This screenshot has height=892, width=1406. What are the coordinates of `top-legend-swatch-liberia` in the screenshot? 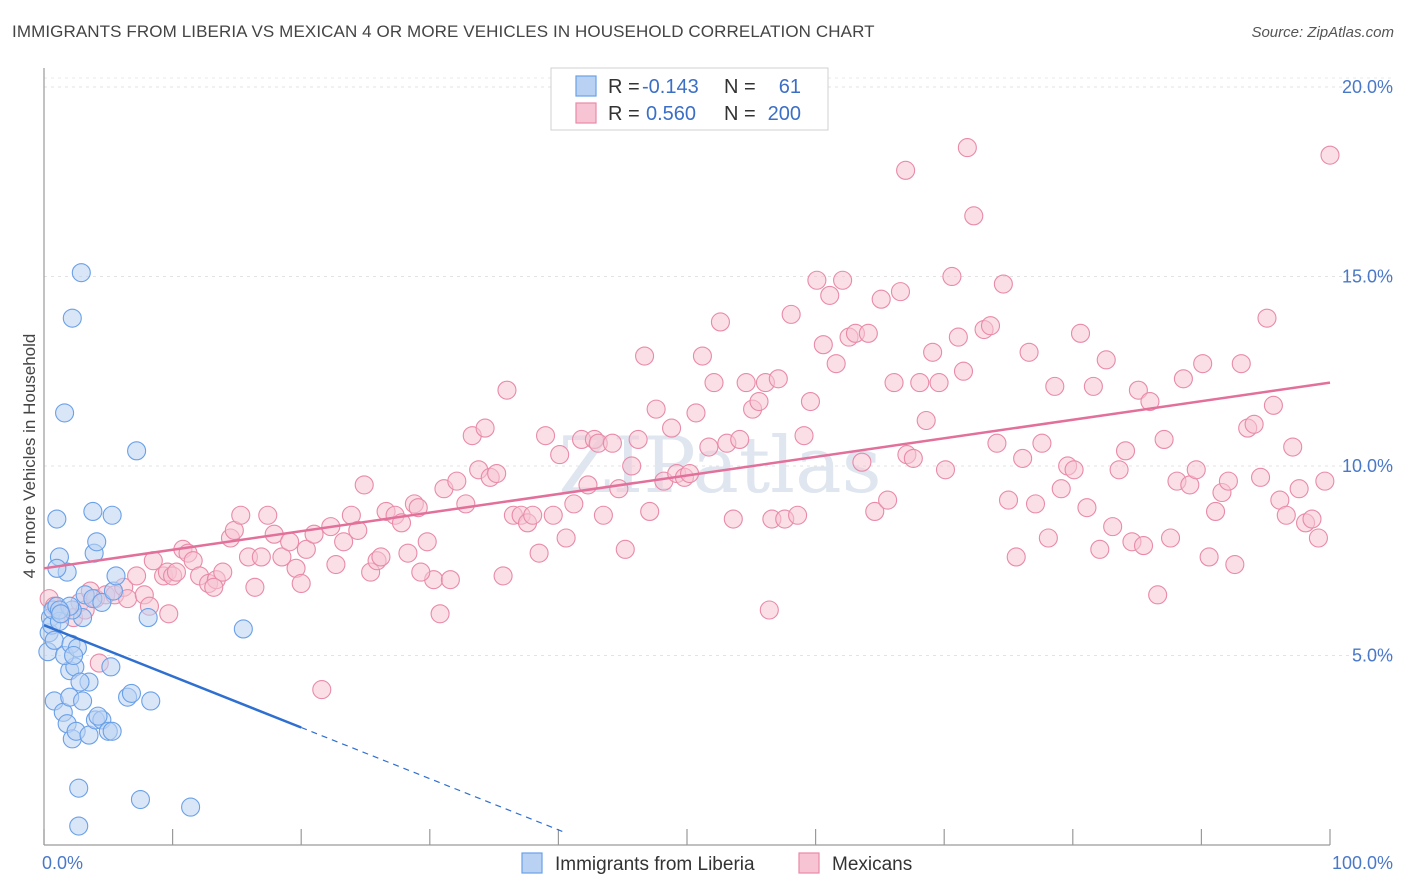 It's located at (586, 86).